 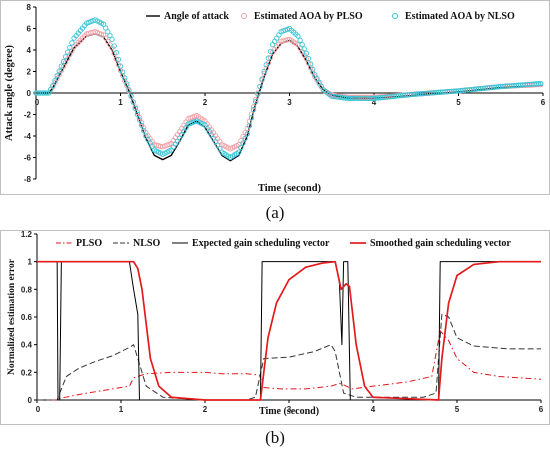 I want to click on chart-a-ytick-label: 8, so click(x=29, y=7).